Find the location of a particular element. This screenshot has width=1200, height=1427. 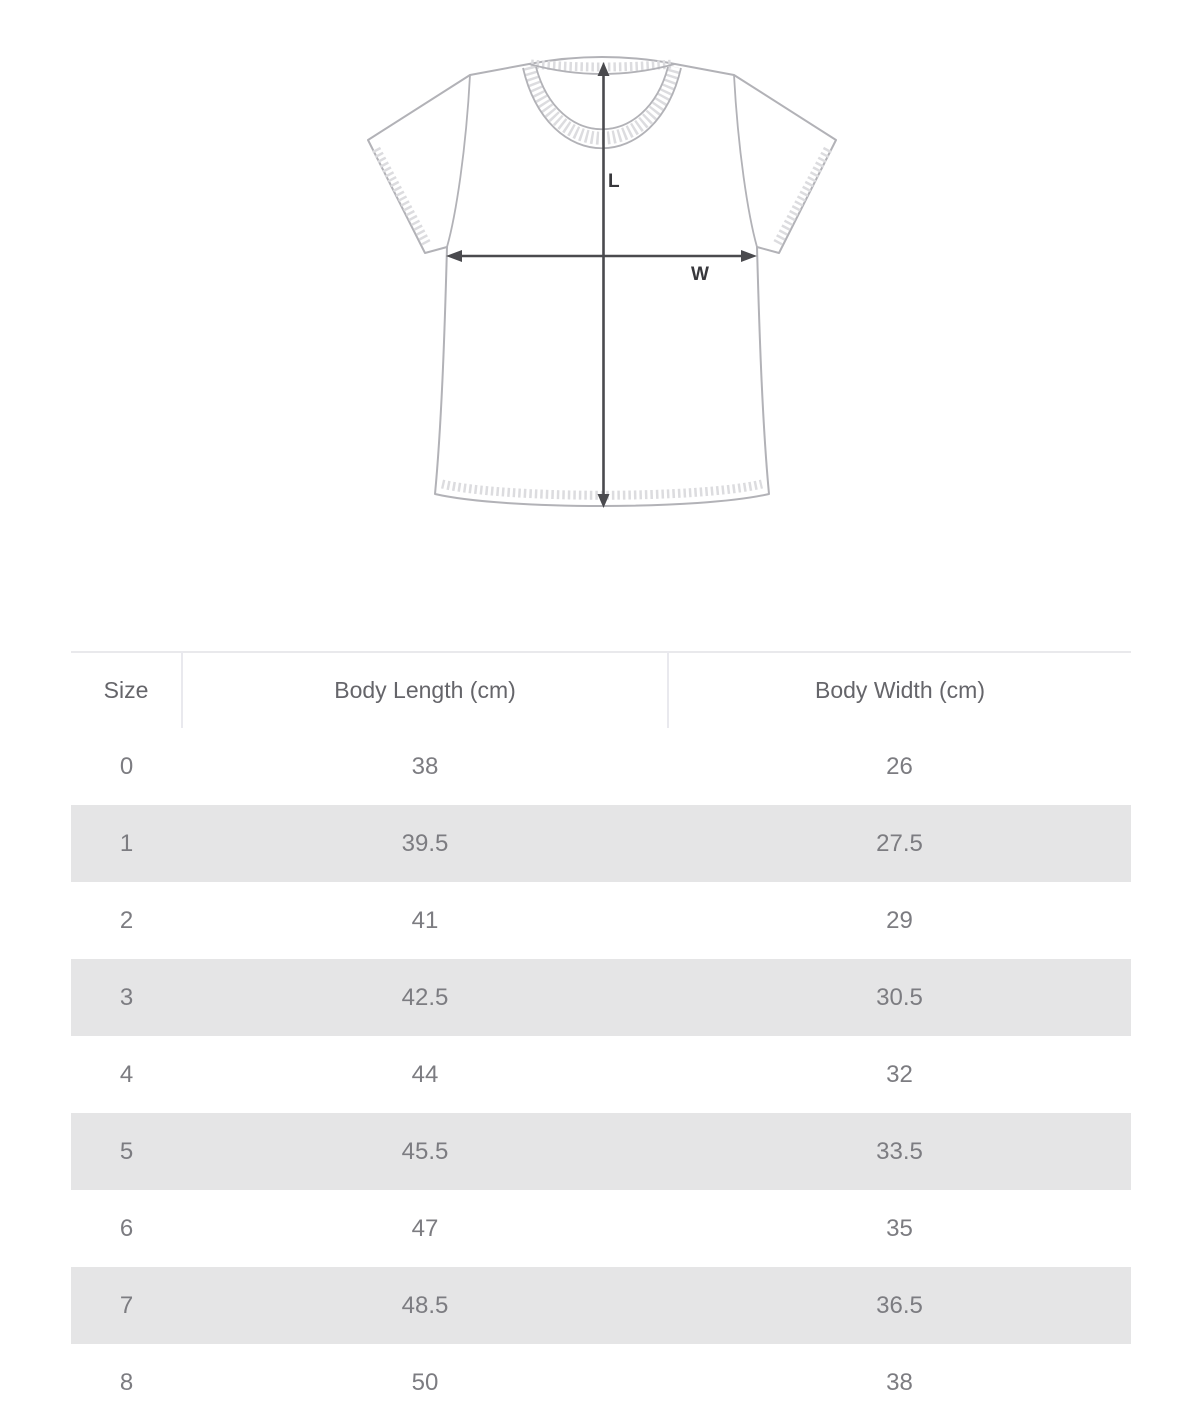

table-cell: 32 is located at coordinates (899, 1074).